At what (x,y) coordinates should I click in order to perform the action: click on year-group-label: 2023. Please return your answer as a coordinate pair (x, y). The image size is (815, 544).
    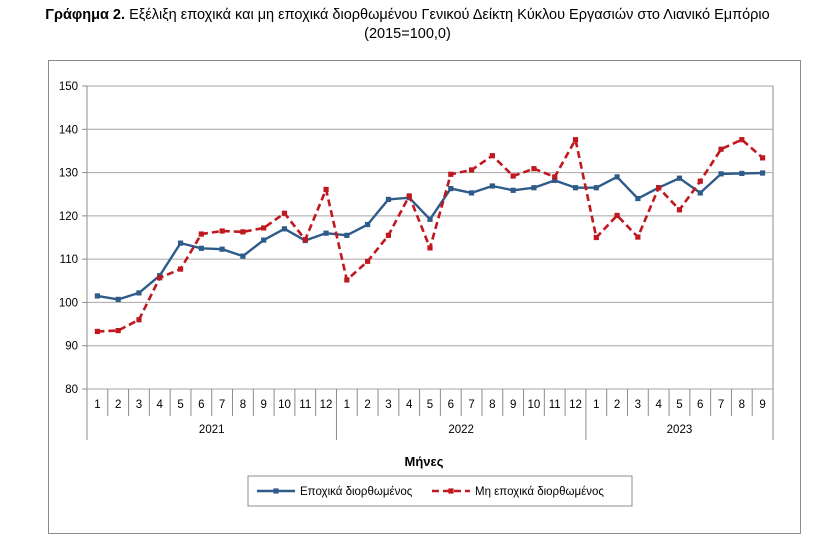
    Looking at the image, I should click on (680, 430).